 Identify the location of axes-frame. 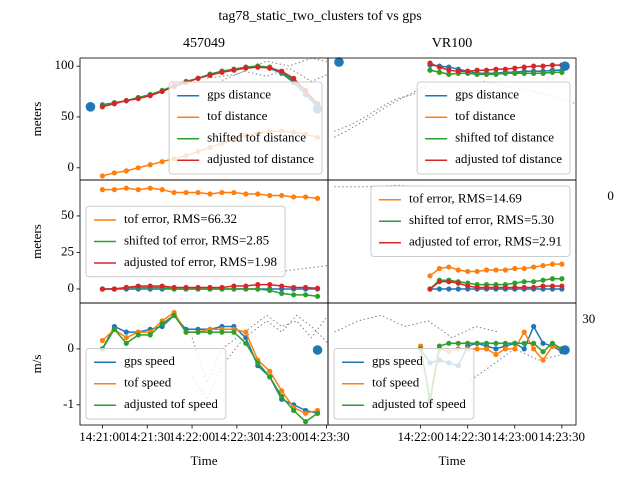
(452, 364).